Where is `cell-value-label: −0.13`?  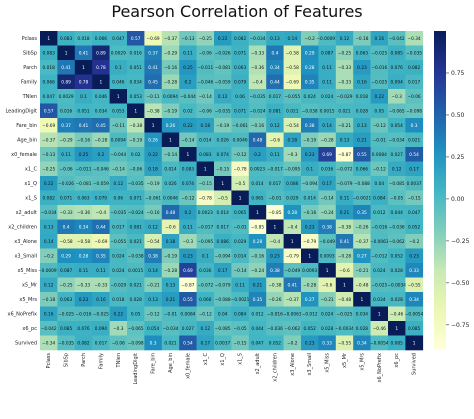
cell-value-label: −0.13 is located at coordinates (48, 155).